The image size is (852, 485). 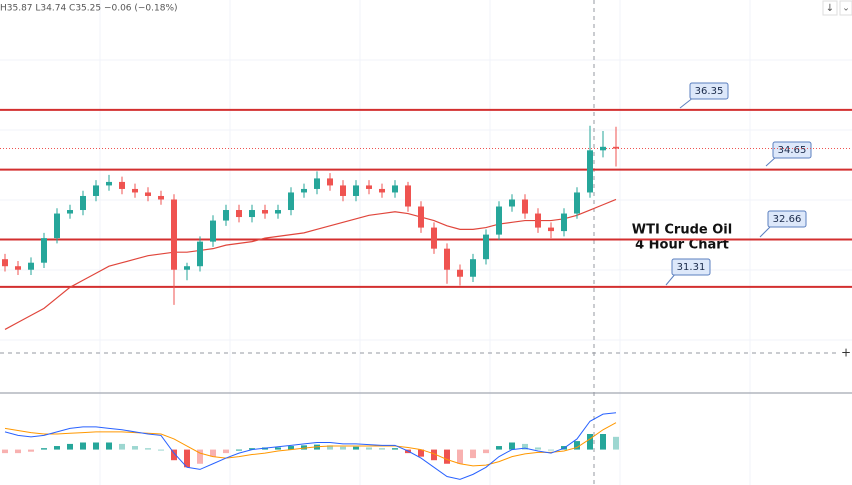 I want to click on annotation: WTI Crude Oil, so click(x=682, y=230).